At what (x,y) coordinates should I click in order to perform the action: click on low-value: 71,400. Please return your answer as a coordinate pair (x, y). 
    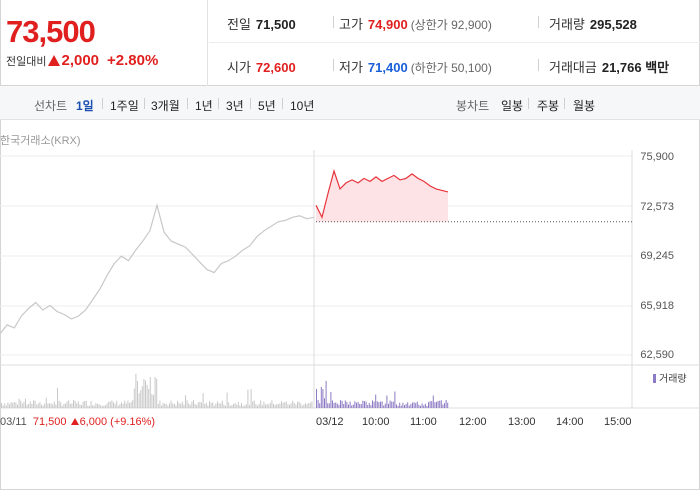
    Looking at the image, I should click on (387, 67).